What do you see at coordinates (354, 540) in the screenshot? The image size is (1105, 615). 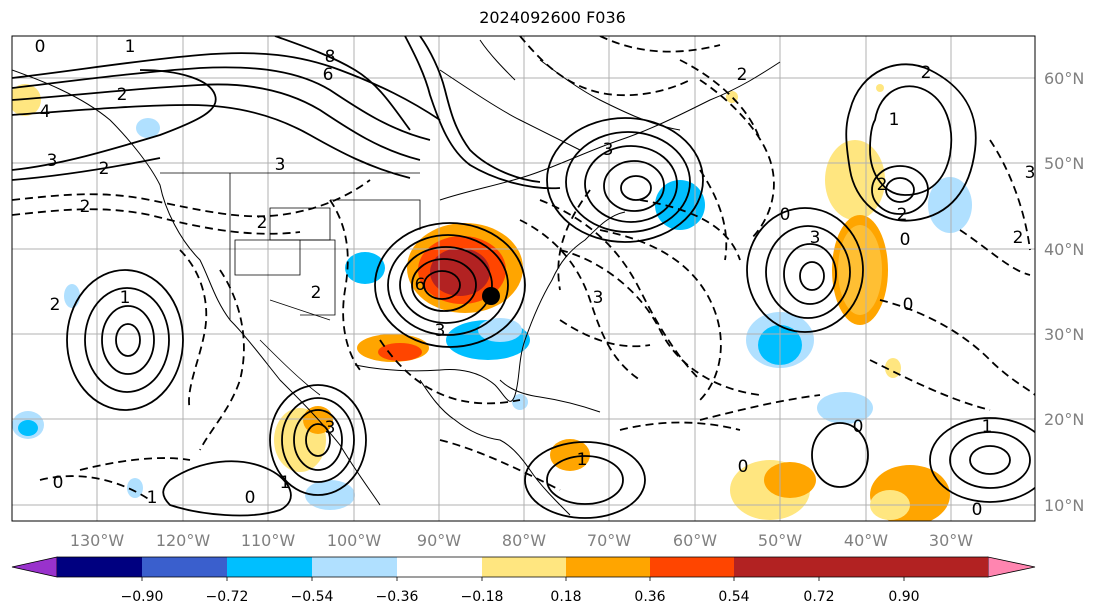 I see `lon-label: 100°W` at bounding box center [354, 540].